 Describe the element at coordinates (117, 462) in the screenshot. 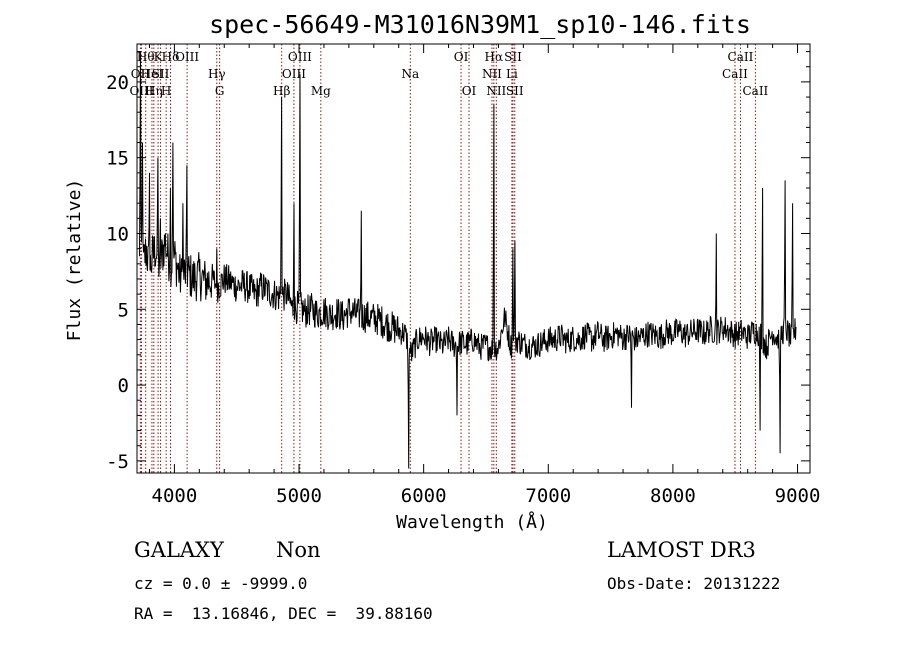

I see `y-tick-label: -5` at that location.